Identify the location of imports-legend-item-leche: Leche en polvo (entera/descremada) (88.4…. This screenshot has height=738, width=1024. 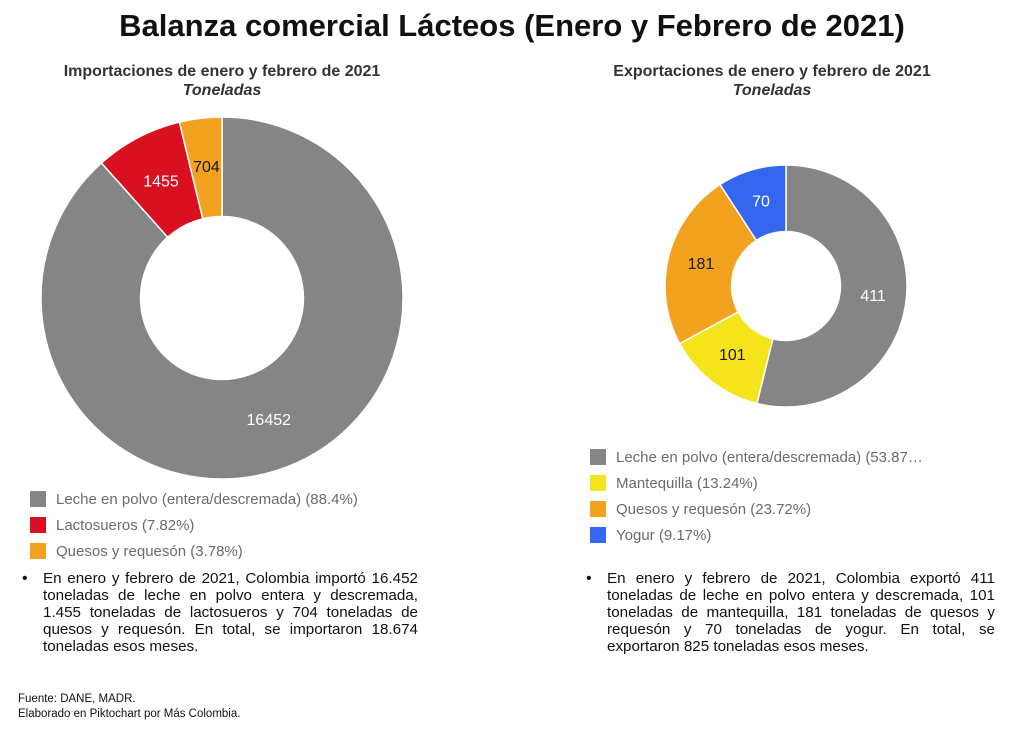
(194, 499).